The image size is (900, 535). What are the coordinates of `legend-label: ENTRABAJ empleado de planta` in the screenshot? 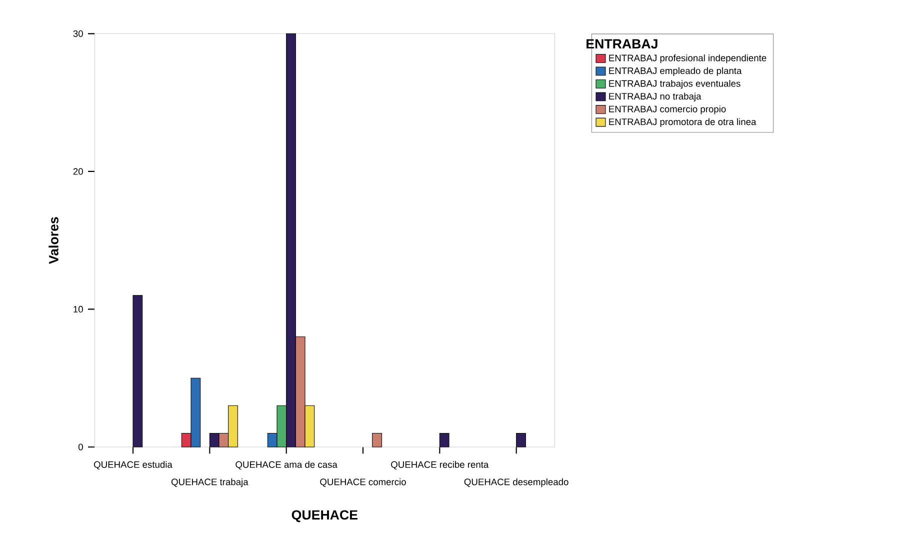 It's located at (675, 71).